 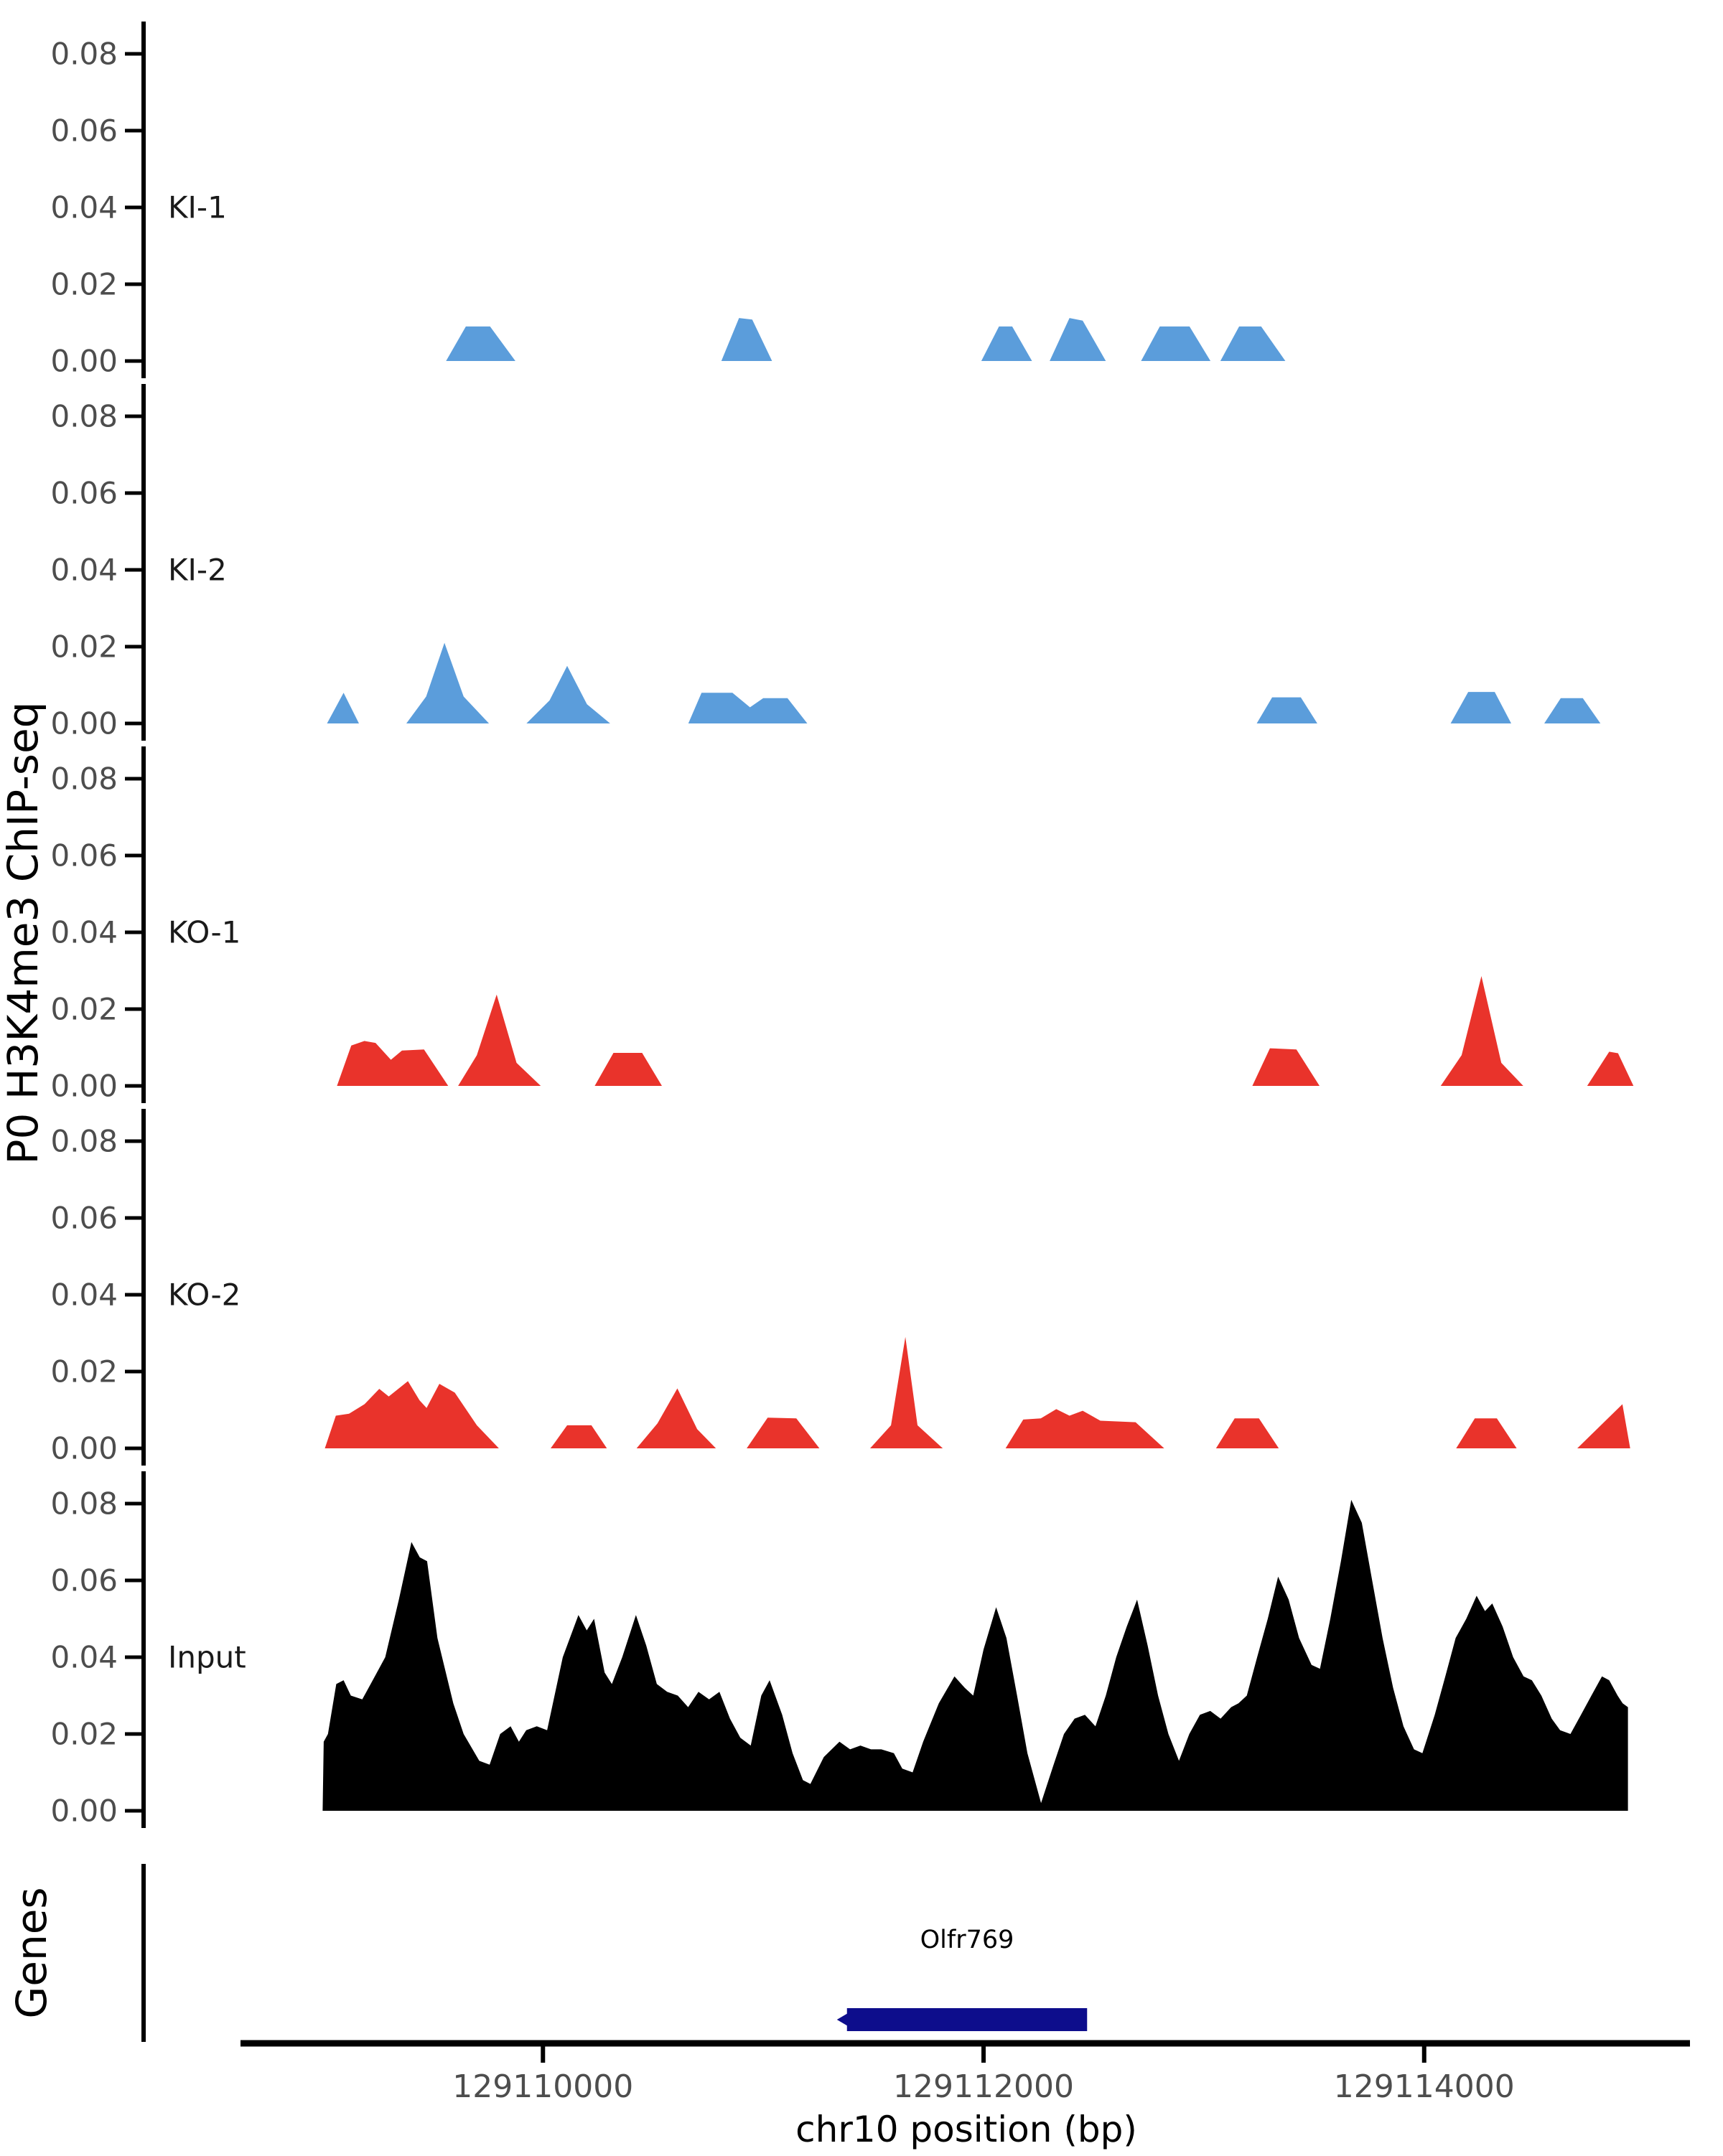 I want to click on x-tick-label: 129110000, so click(x=542, y=2086).